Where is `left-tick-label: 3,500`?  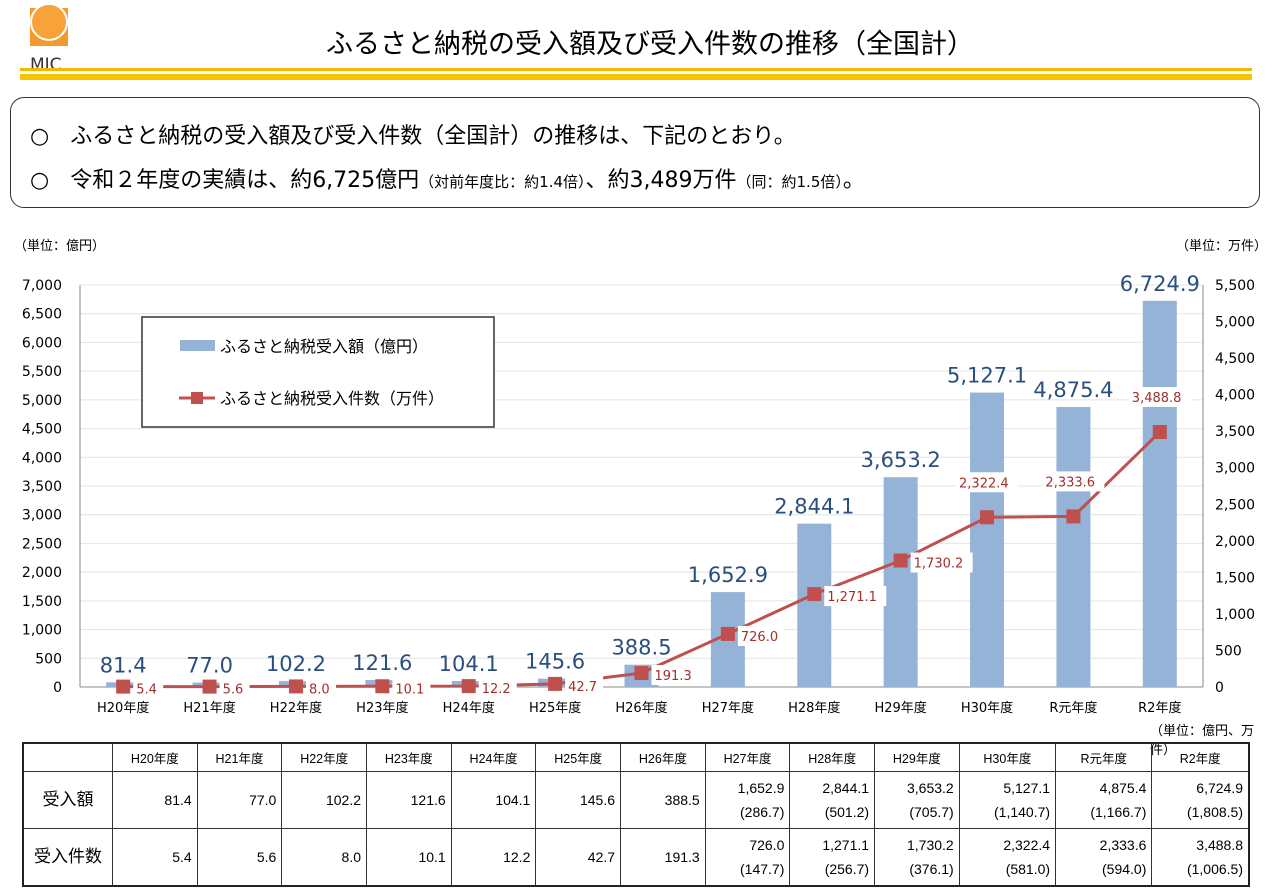
left-tick-label: 3,500 is located at coordinates (42, 487).